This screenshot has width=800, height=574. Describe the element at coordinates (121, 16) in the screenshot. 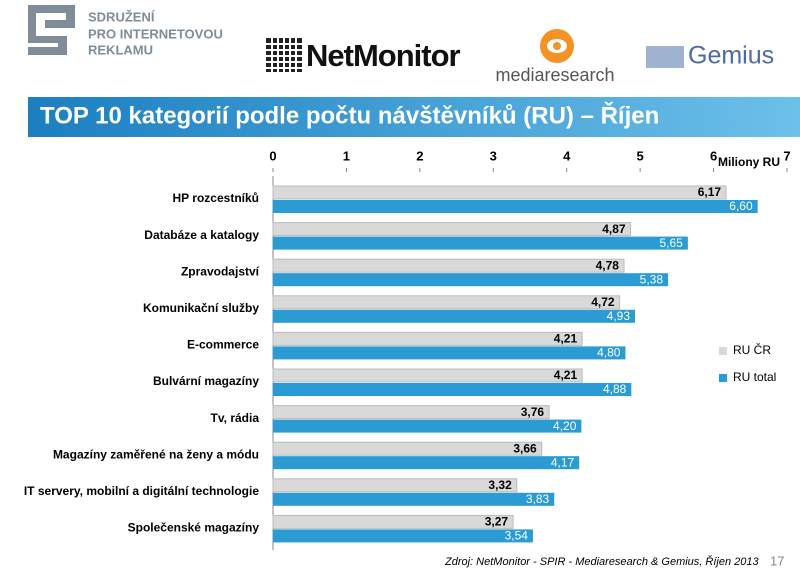

I see `org-line: SDRUŽENÍ` at that location.